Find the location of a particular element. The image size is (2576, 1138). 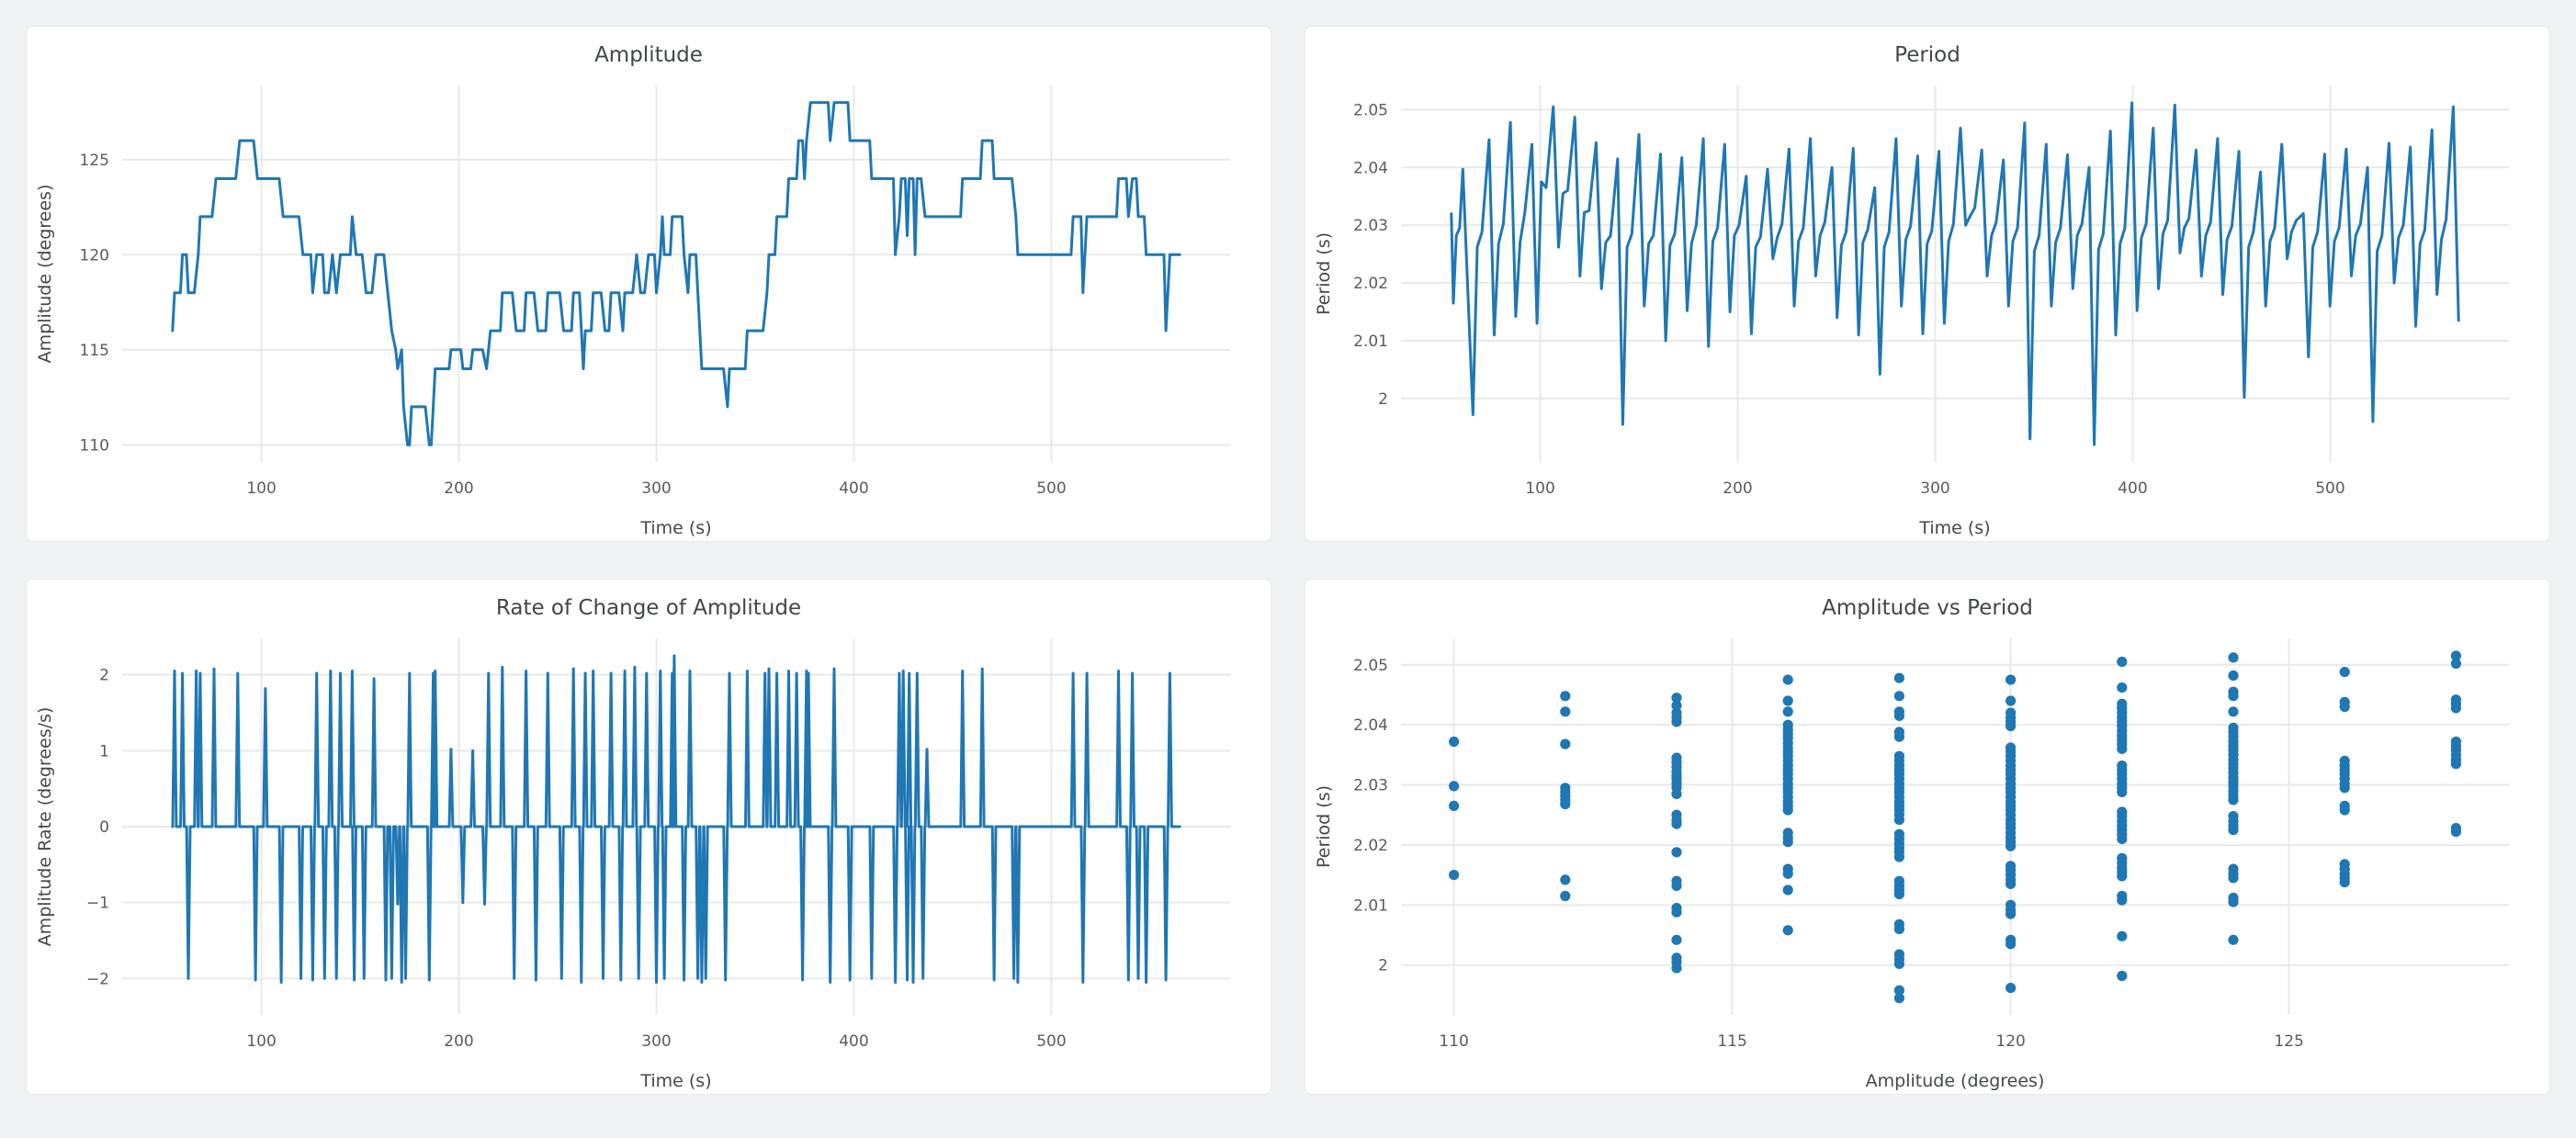

svg-text: 2.02 is located at coordinates (1370, 846).